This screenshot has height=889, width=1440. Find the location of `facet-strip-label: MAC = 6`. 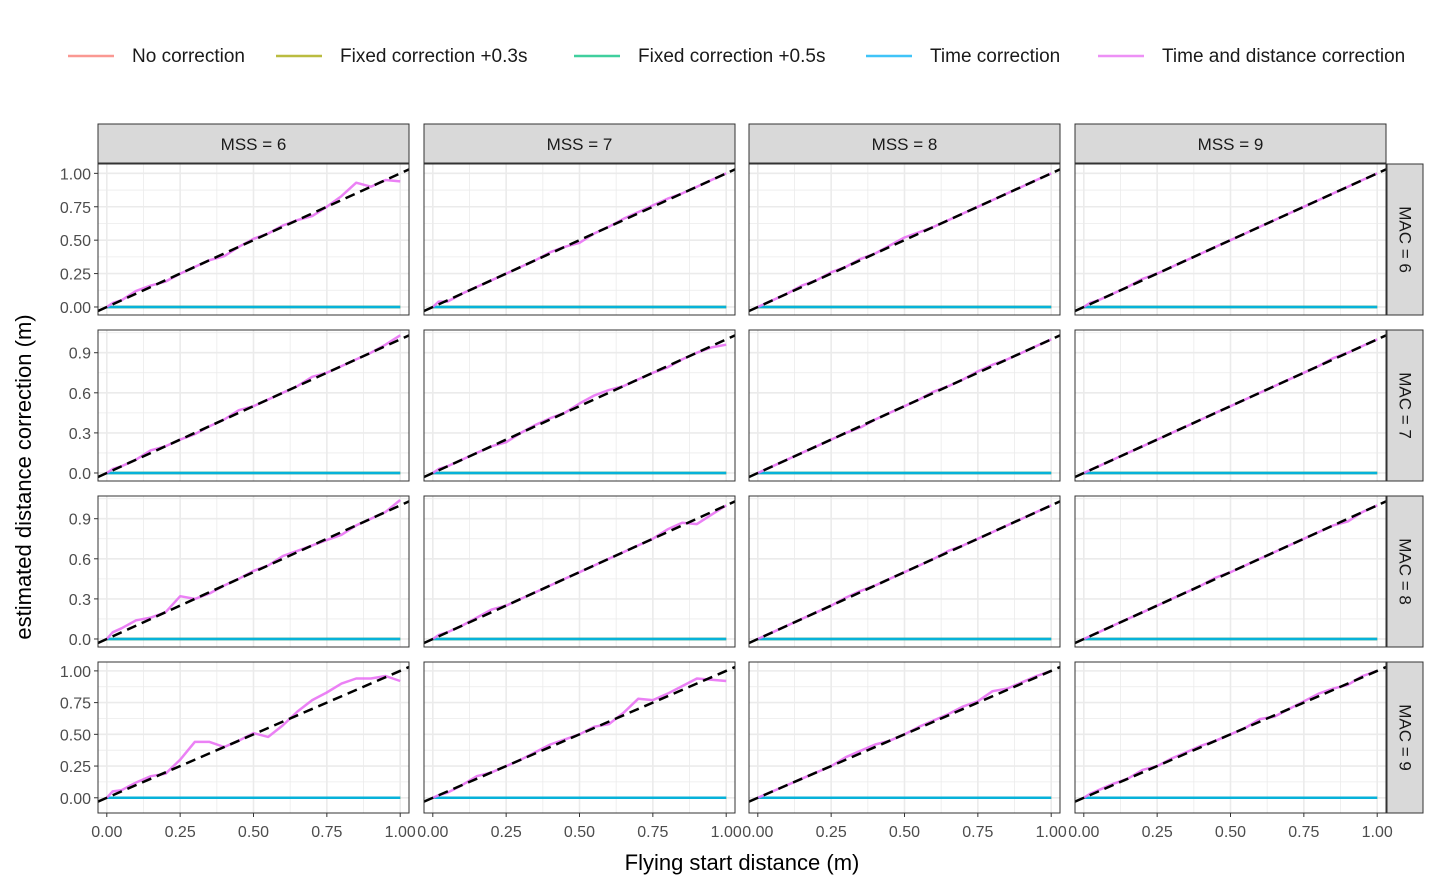

facet-strip-label: MAC = 6 is located at coordinates (1405, 239).